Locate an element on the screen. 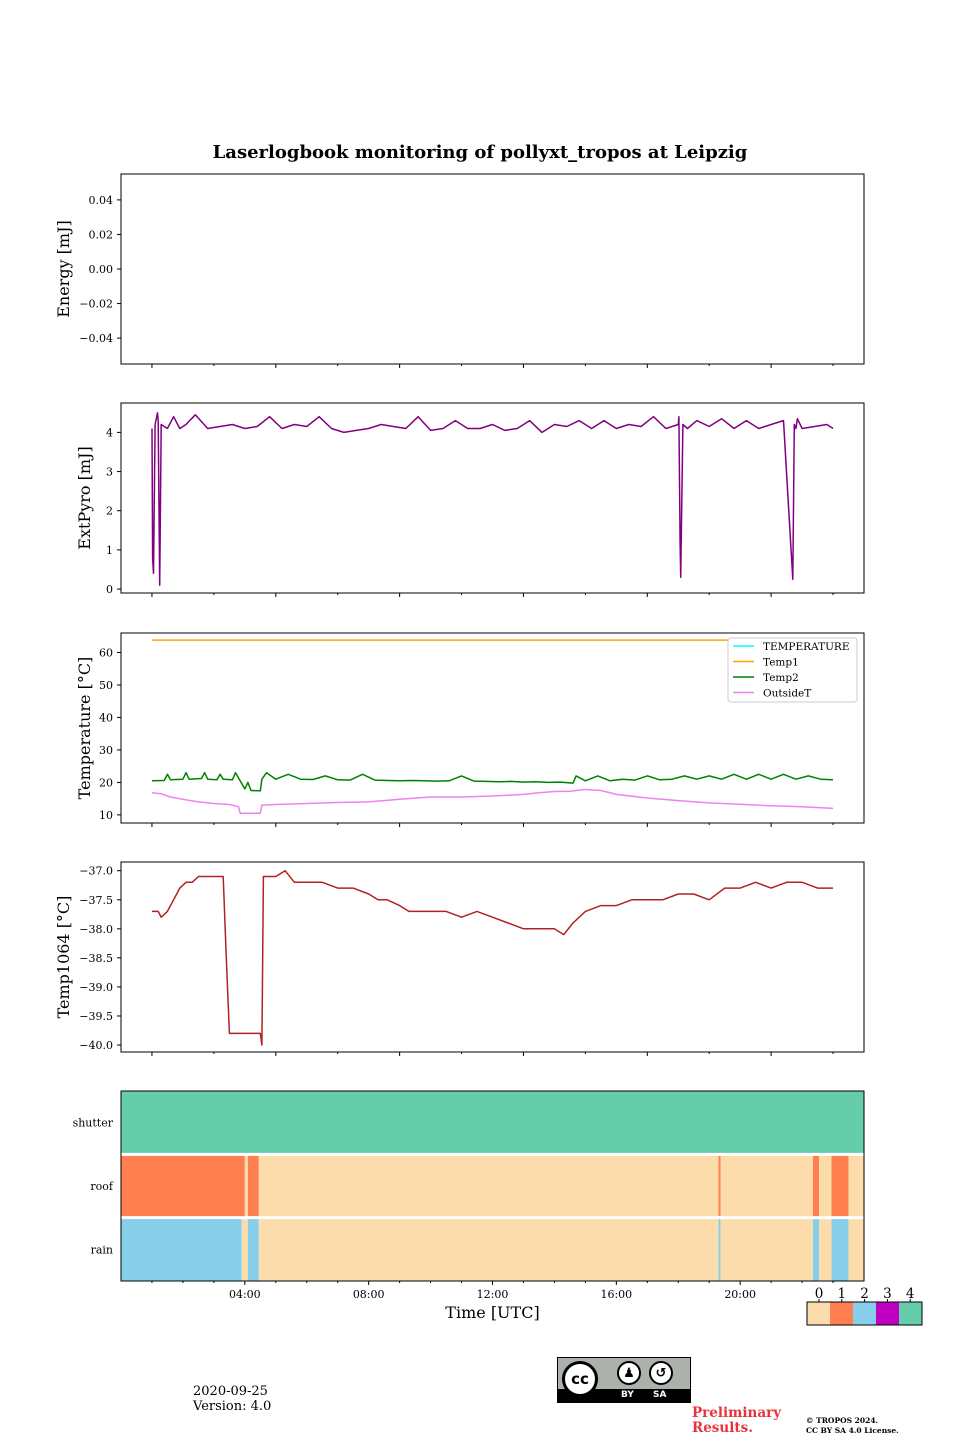  footer-date-version: 2020-09-25 Version: 4.0 is located at coordinates (232, 1399).